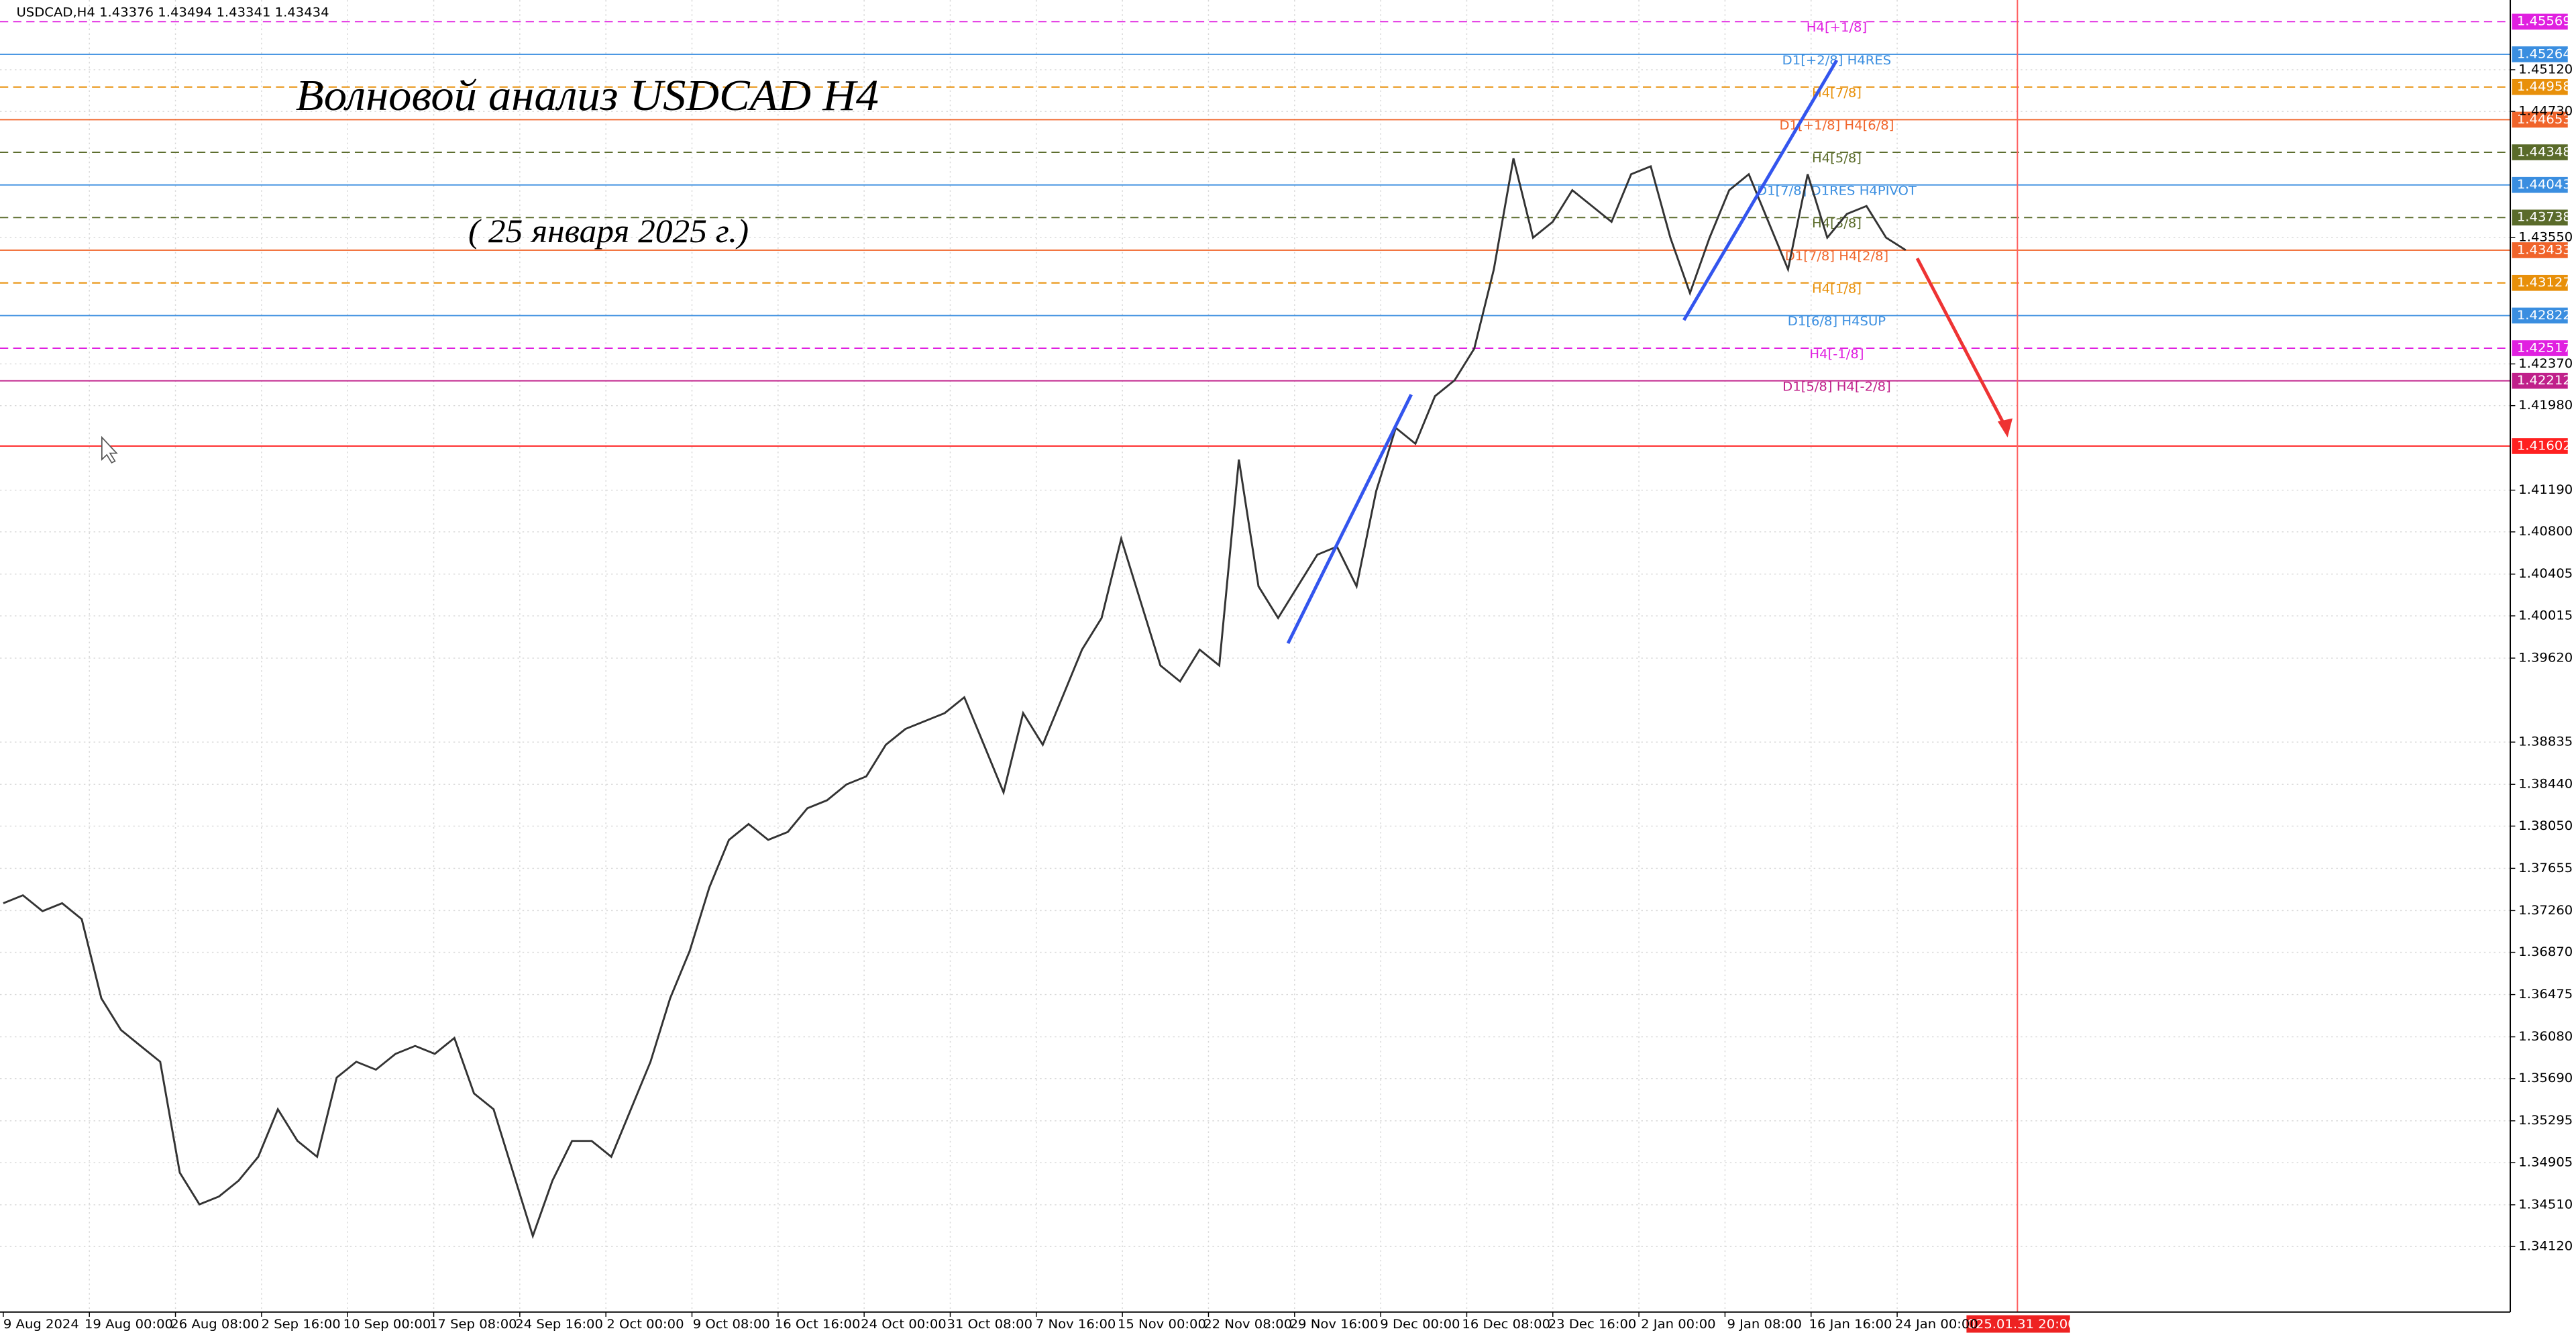 The width and height of the screenshot is (2576, 1339). What do you see at coordinates (1850, 1324) in the screenshot?
I see `x-tick-label: 16 Jan 16:00` at bounding box center [1850, 1324].